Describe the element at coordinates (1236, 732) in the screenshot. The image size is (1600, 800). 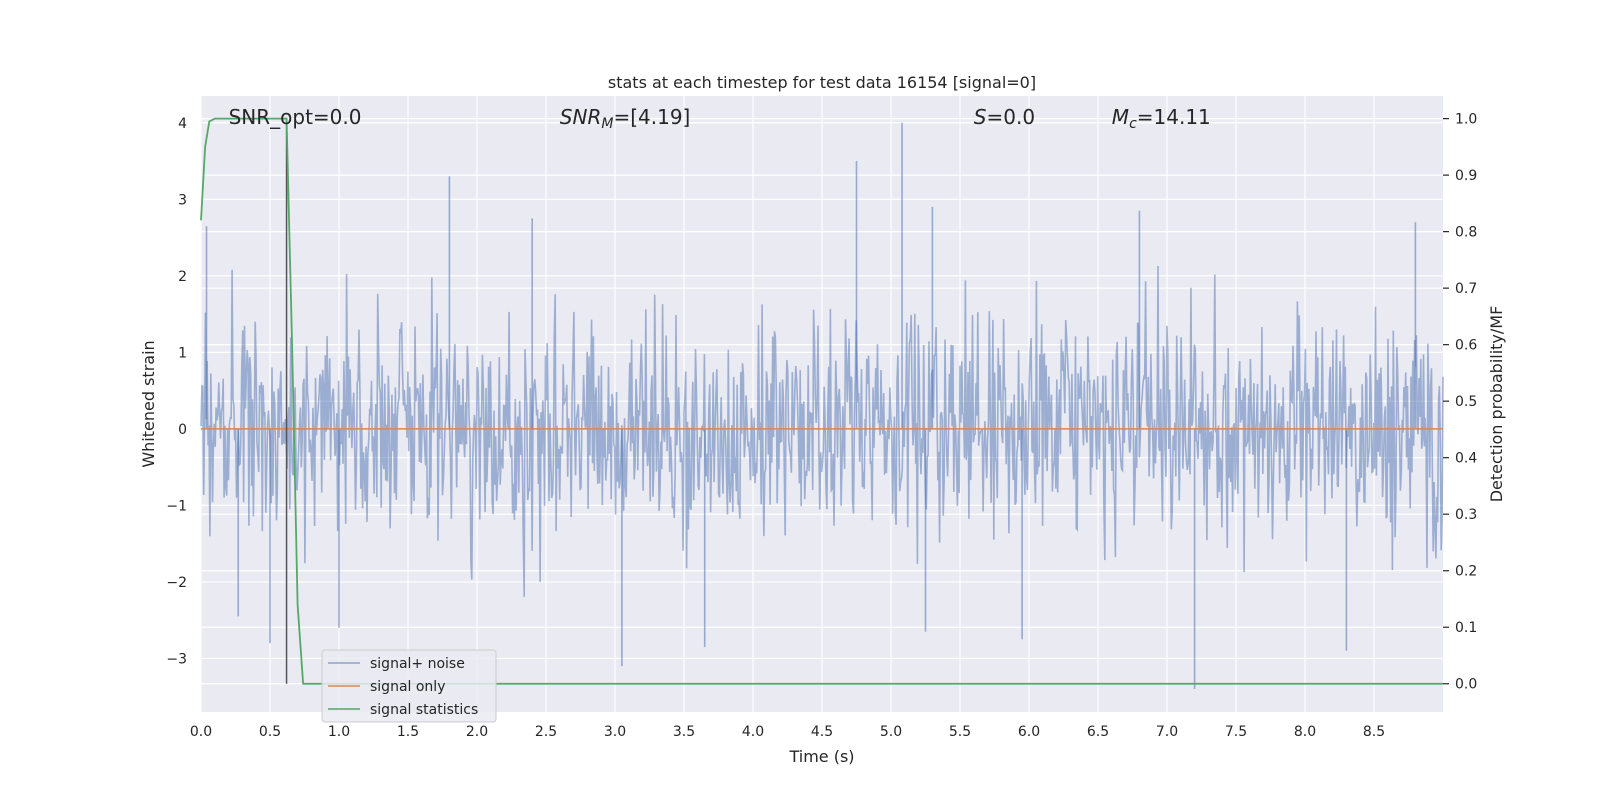
I see `x-tick-label: 7.5` at that location.